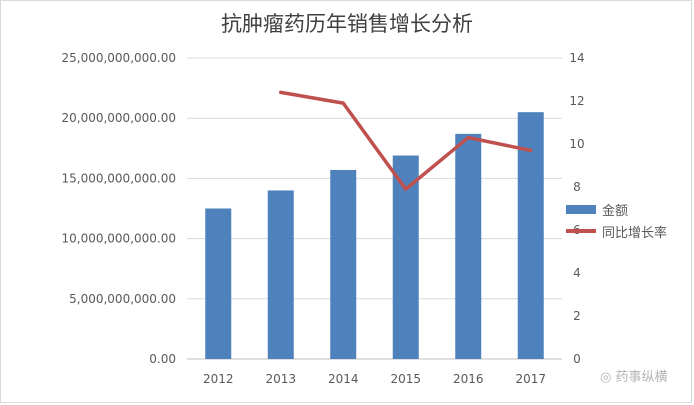 The image size is (694, 405). Describe the element at coordinates (118, 239) in the screenshot. I see `y-left-tick-label: 10,000,000,000.00` at that location.